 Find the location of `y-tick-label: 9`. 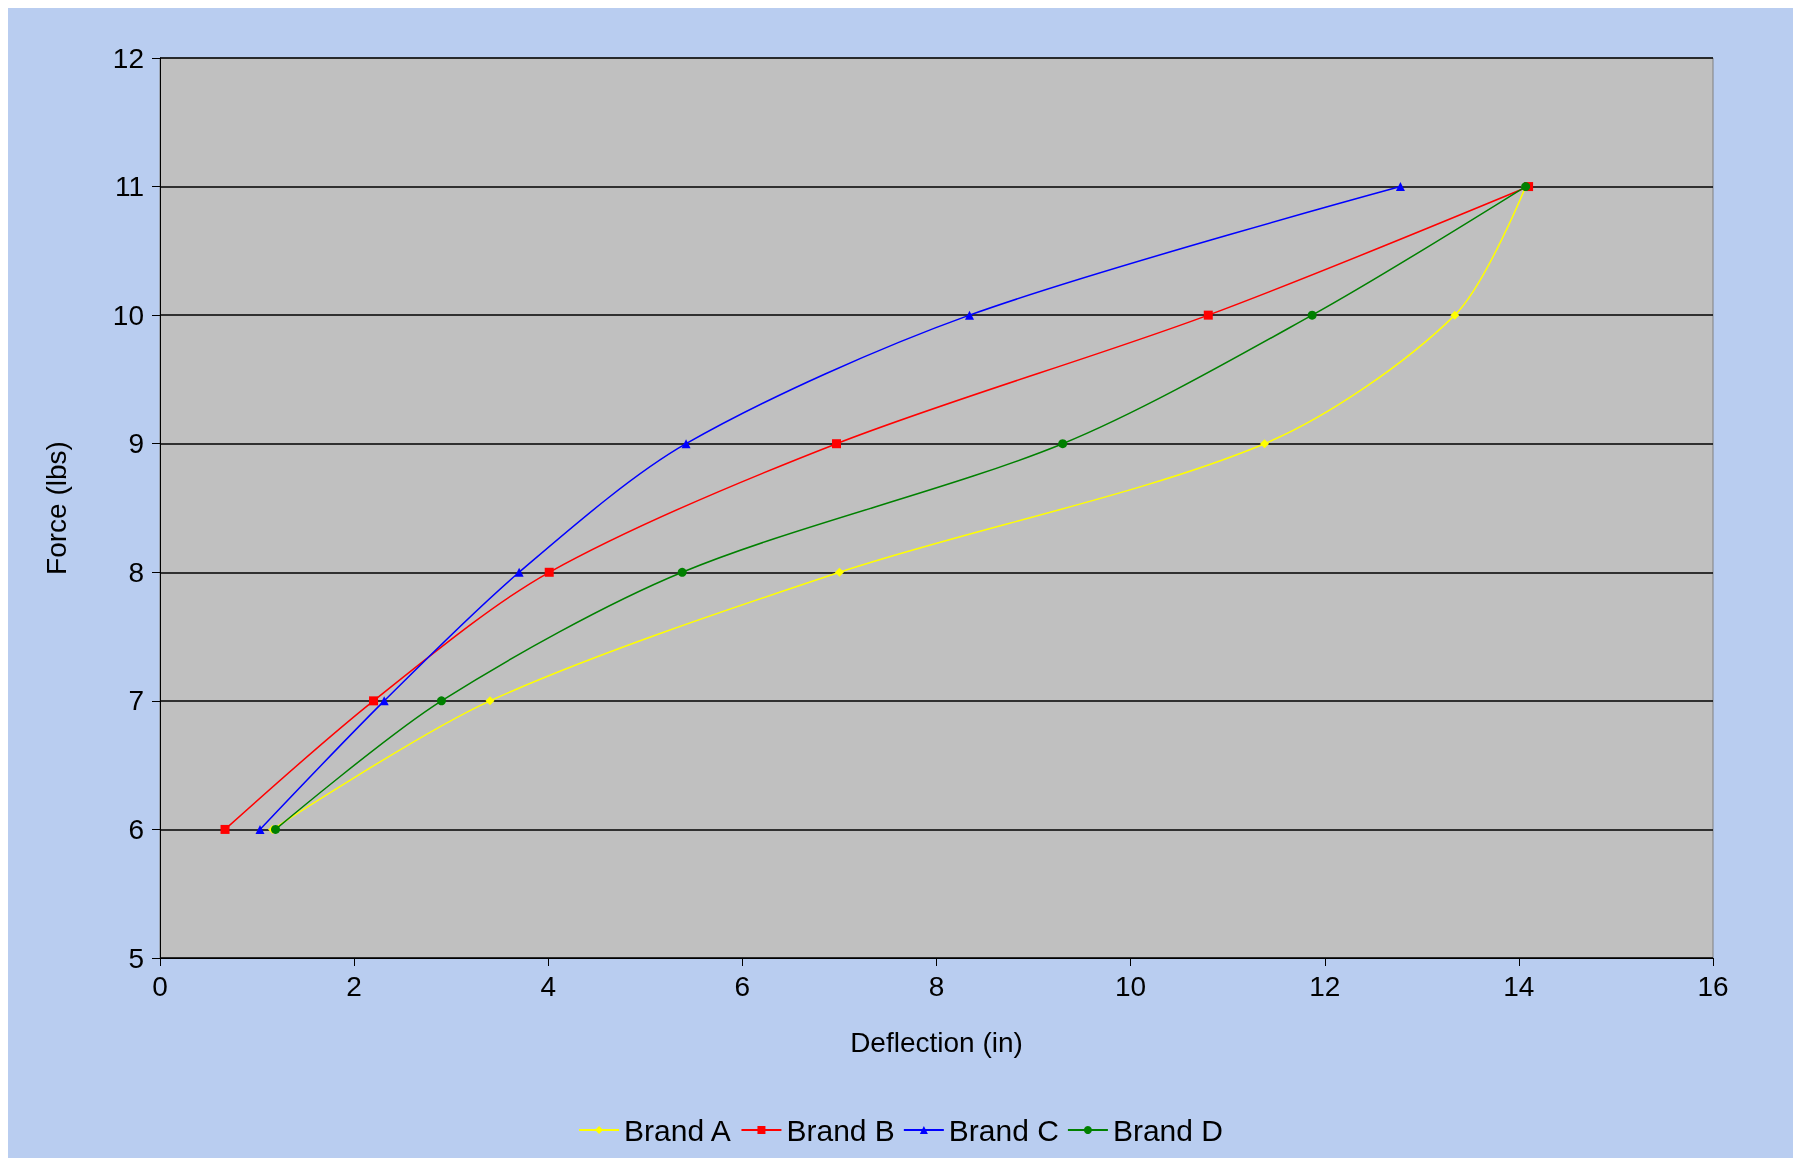

y-tick-label: 9 is located at coordinates (136, 444).